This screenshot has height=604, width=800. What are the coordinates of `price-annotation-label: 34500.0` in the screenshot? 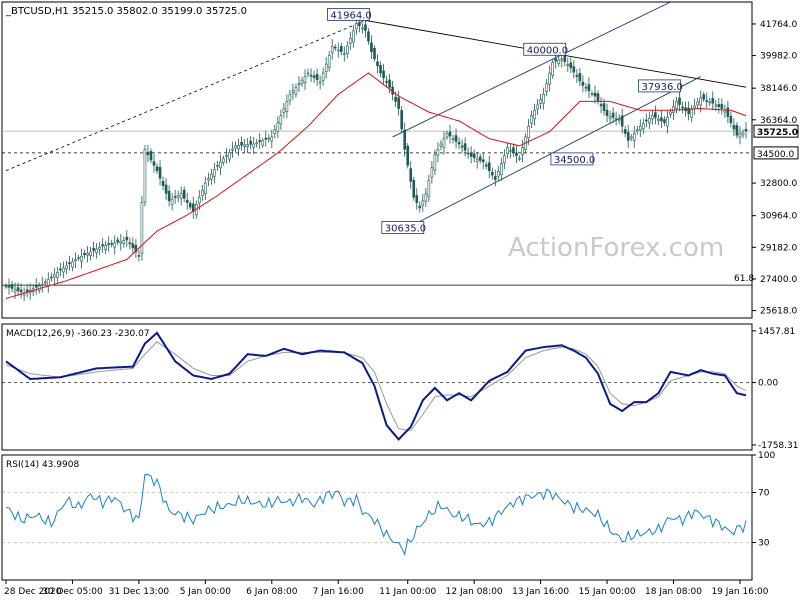 It's located at (574, 160).